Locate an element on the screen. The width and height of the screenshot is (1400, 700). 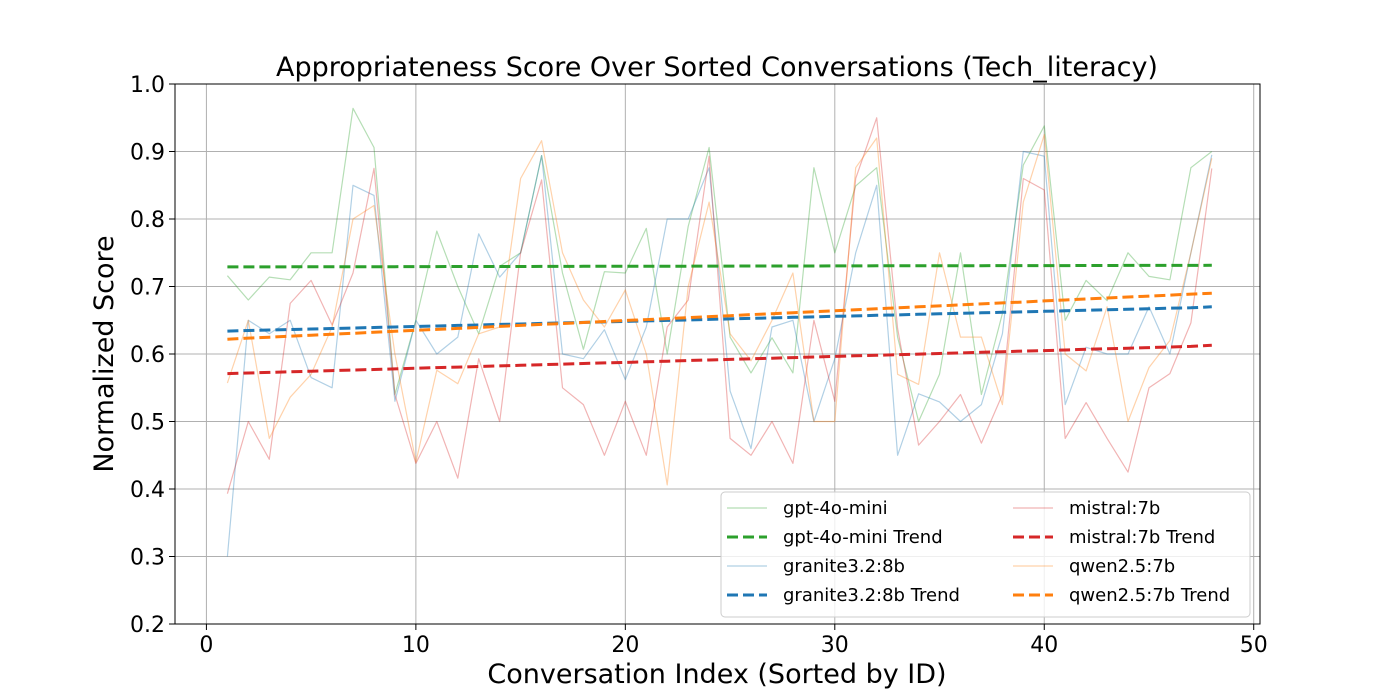
legend-box is located at coordinates (985, 554).